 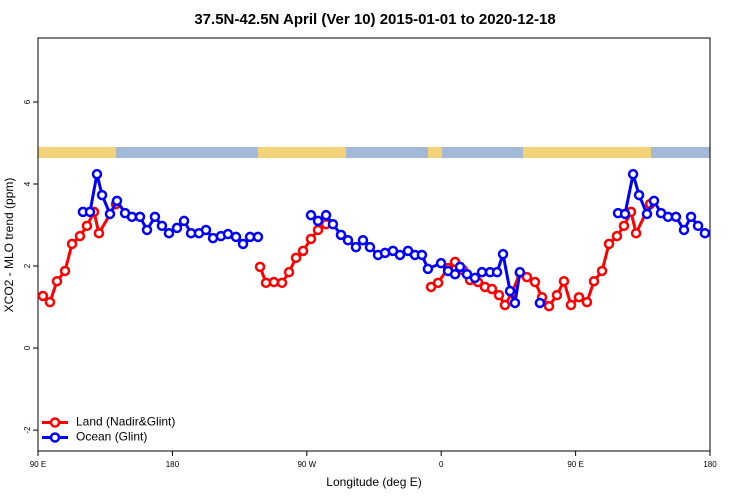 I want to click on y-tick-label: 0, so click(x=27, y=347).